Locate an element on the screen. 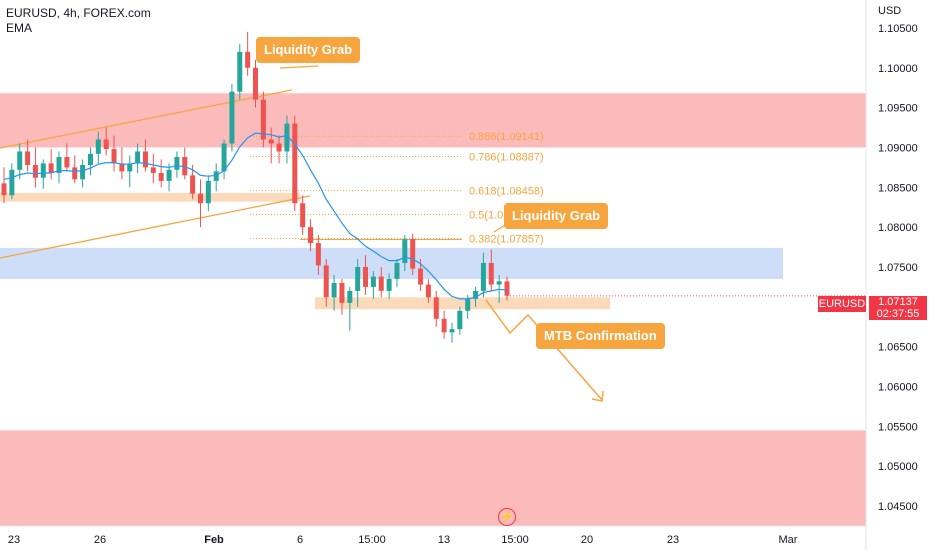 The image size is (932, 550). x-tick-label: Feb is located at coordinates (214, 540).